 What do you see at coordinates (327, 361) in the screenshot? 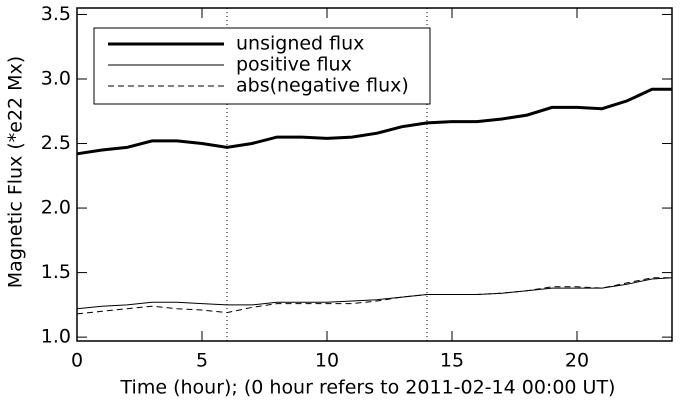
I see `x-tick-label: 10` at bounding box center [327, 361].